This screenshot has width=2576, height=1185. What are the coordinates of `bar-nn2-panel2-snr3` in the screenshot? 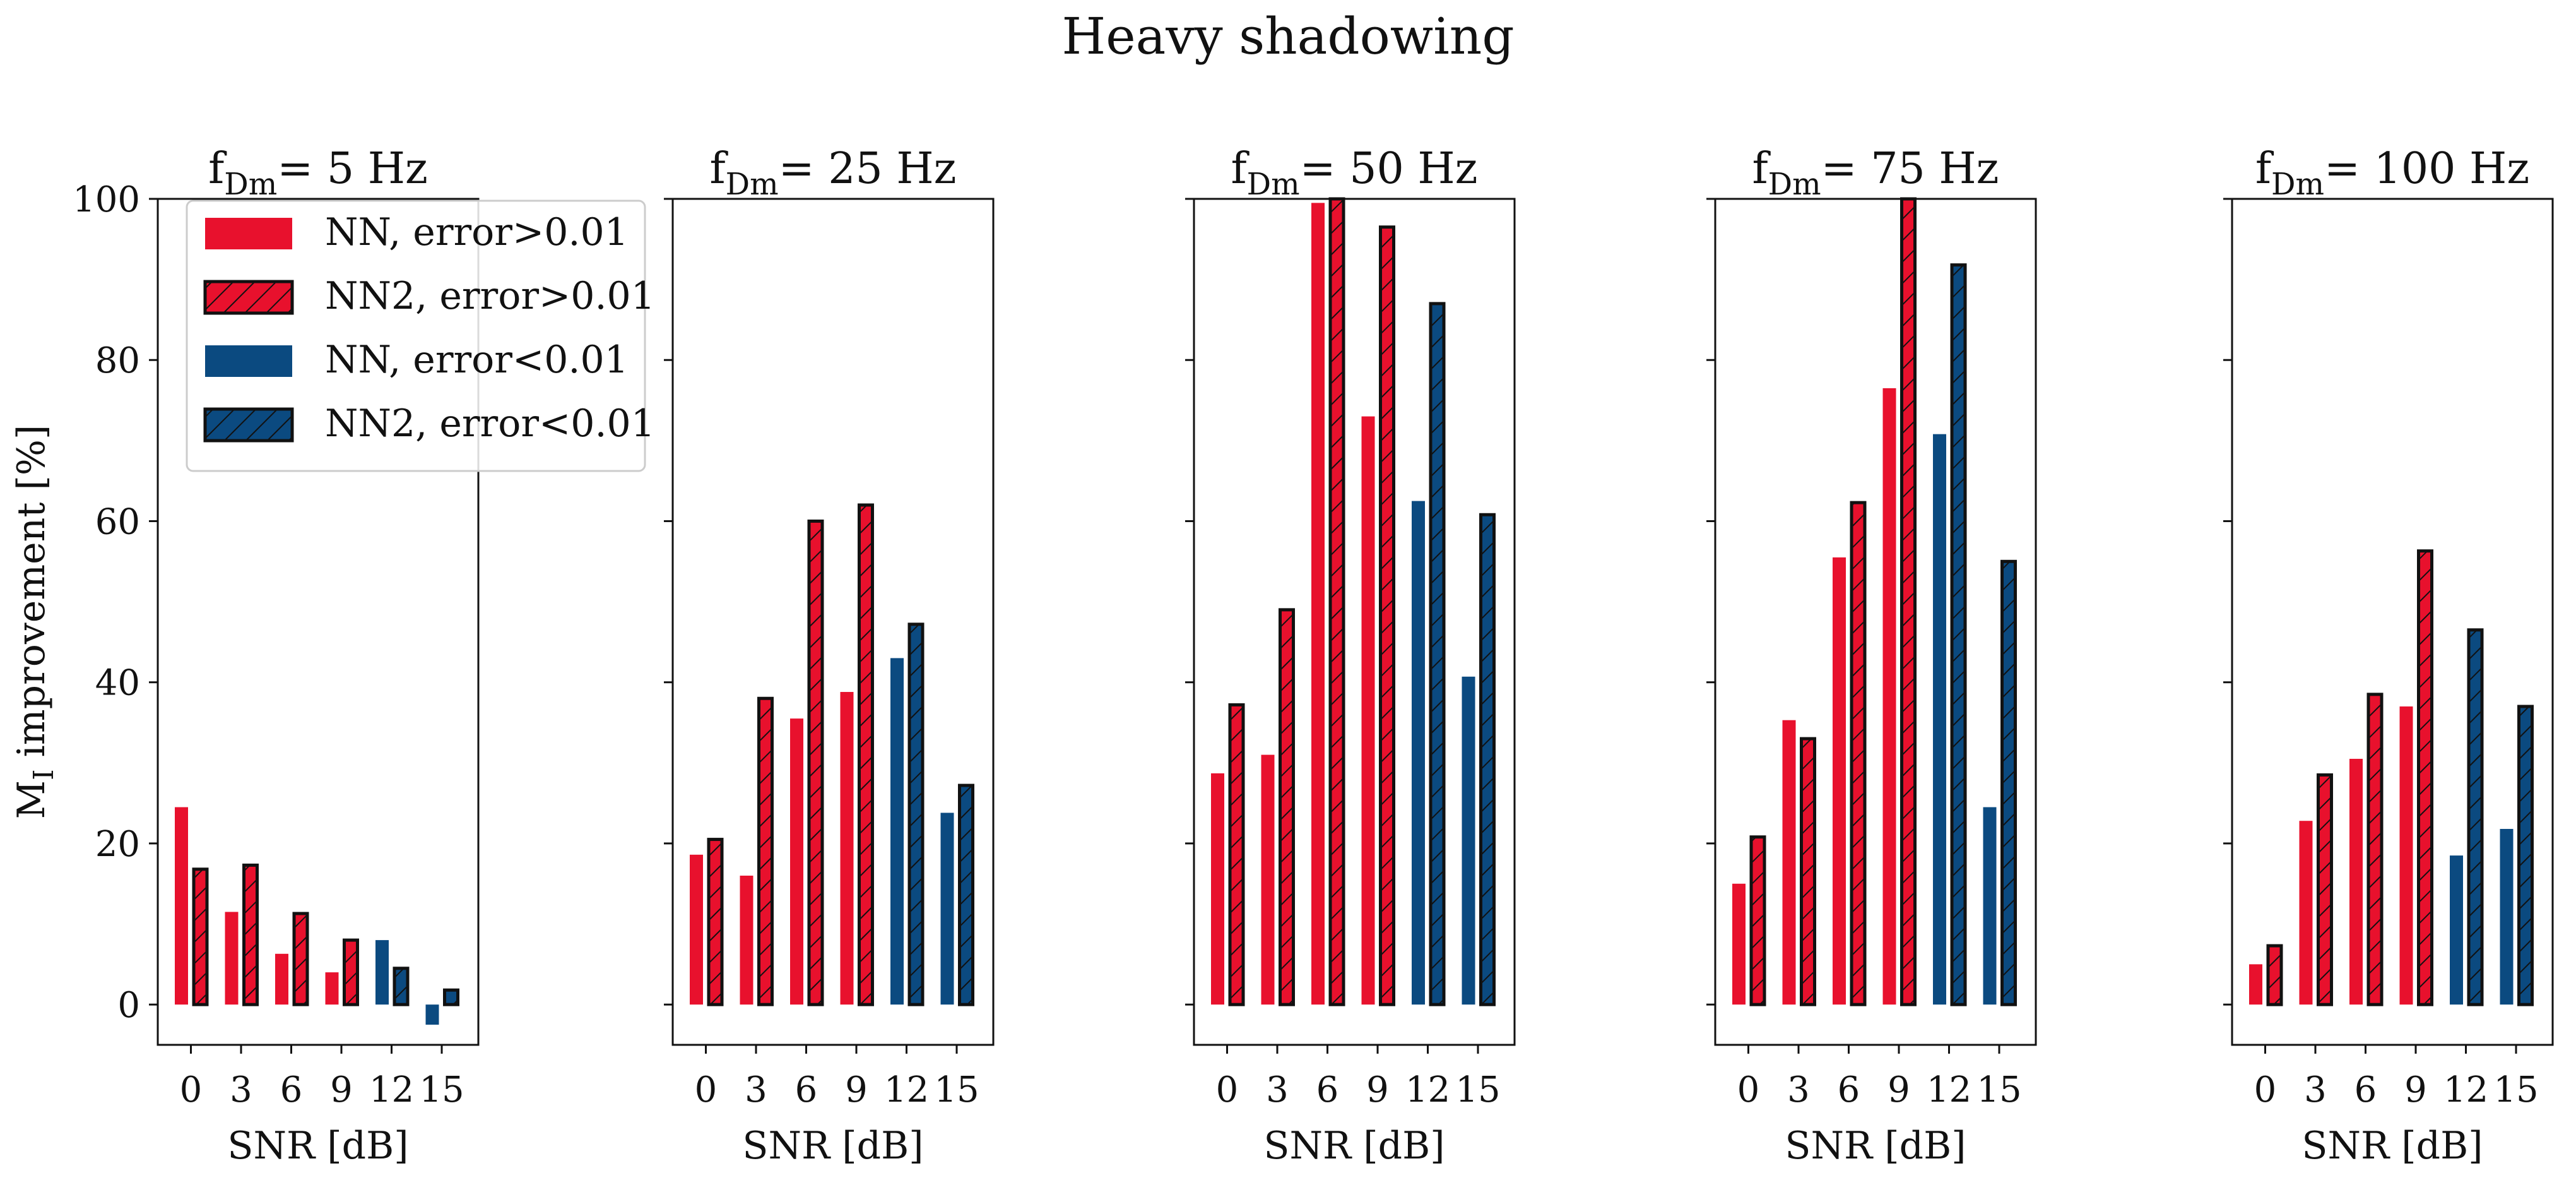 It's located at (1287, 807).